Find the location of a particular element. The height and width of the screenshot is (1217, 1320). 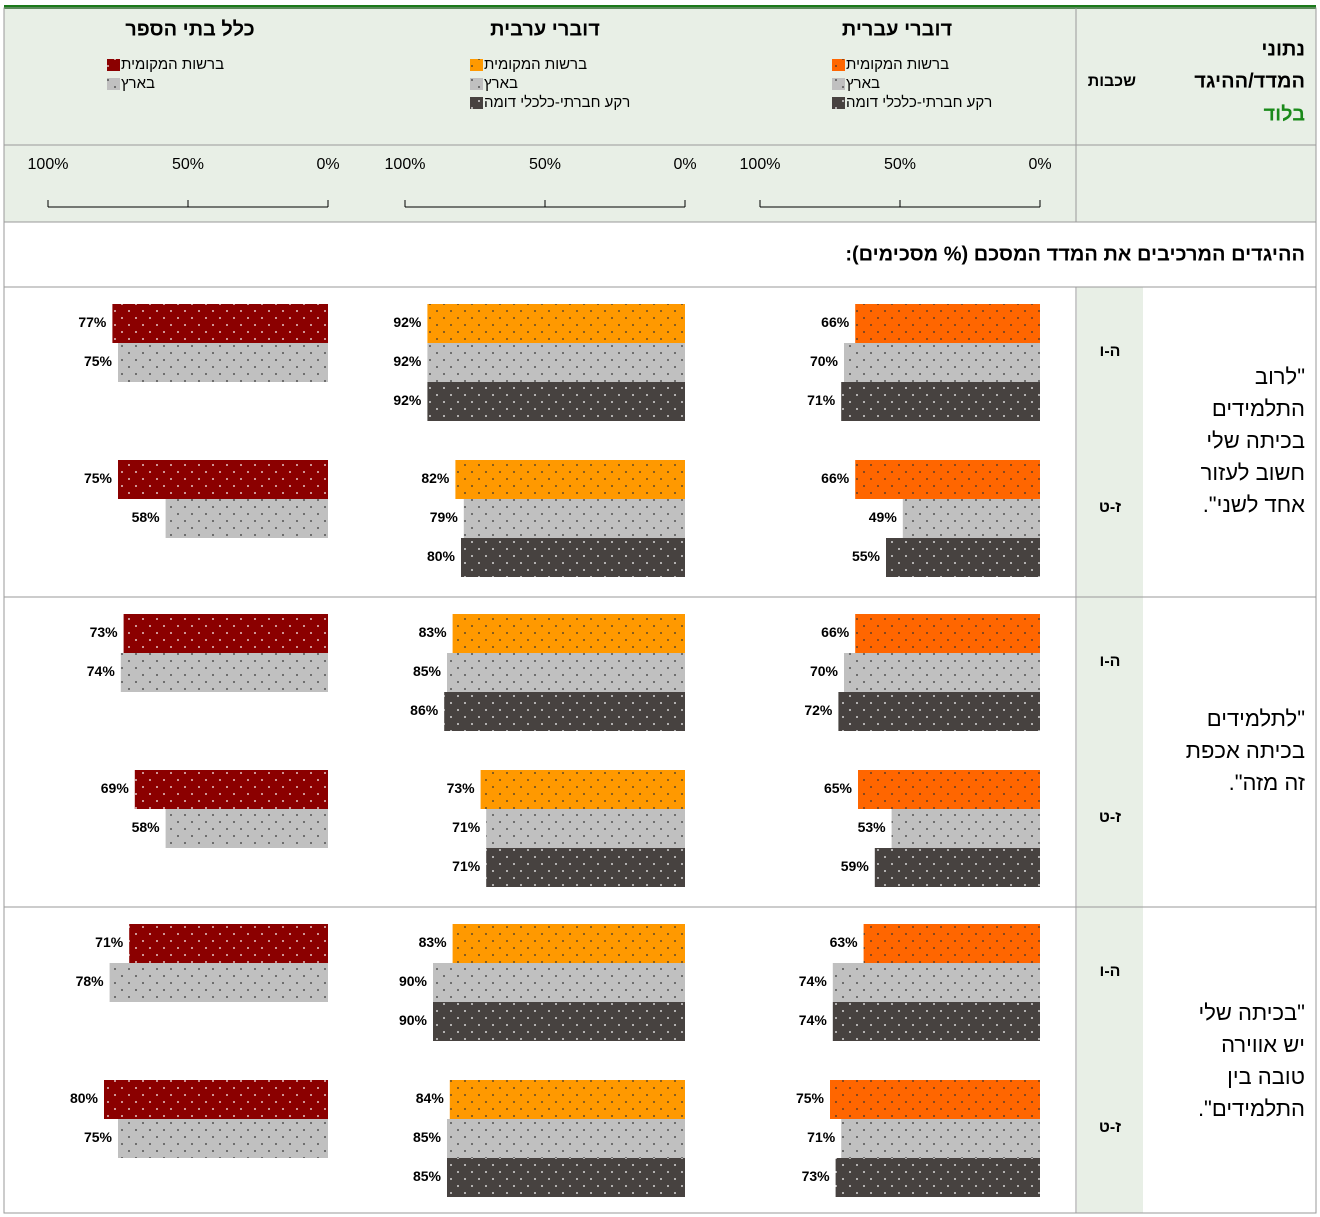

value-label: 79% is located at coordinates (444, 517).